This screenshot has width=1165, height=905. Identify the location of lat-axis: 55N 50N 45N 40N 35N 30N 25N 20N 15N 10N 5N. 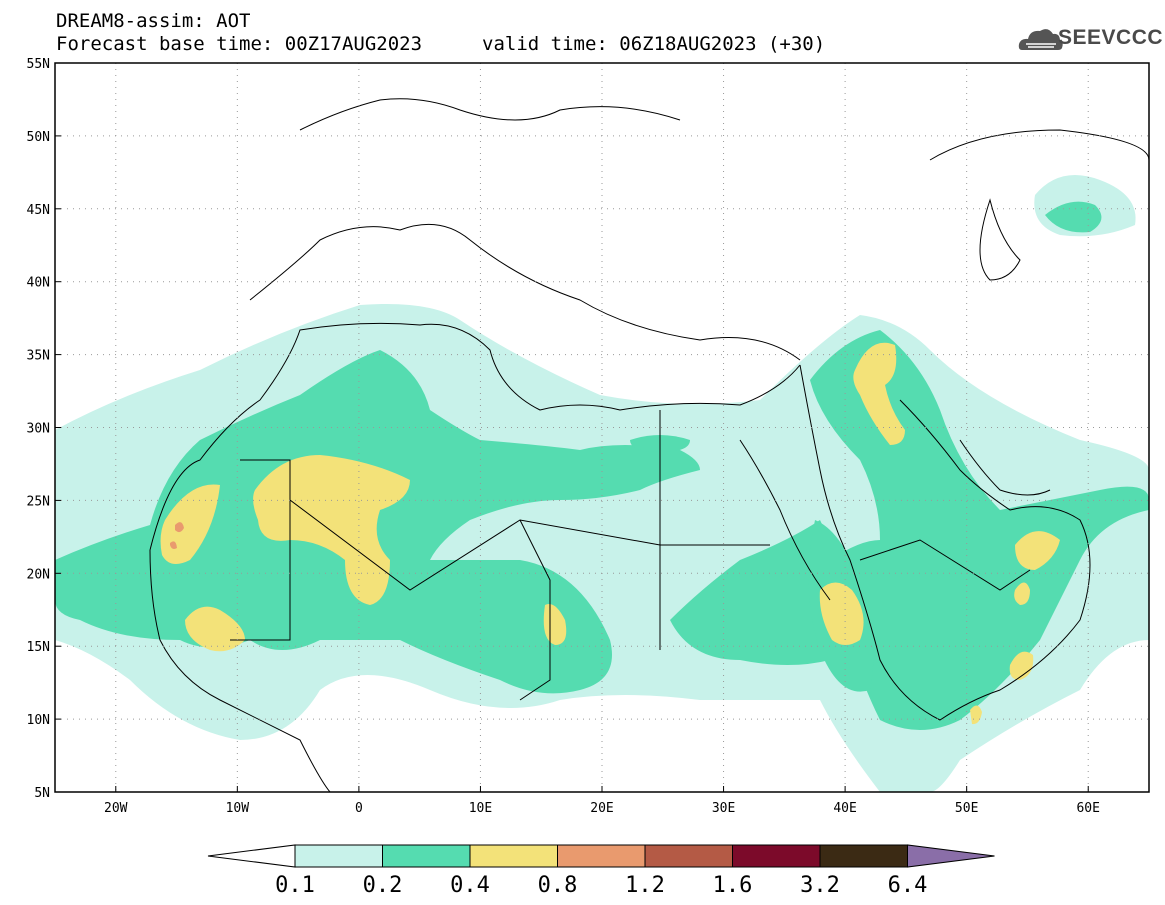
(44, 429).